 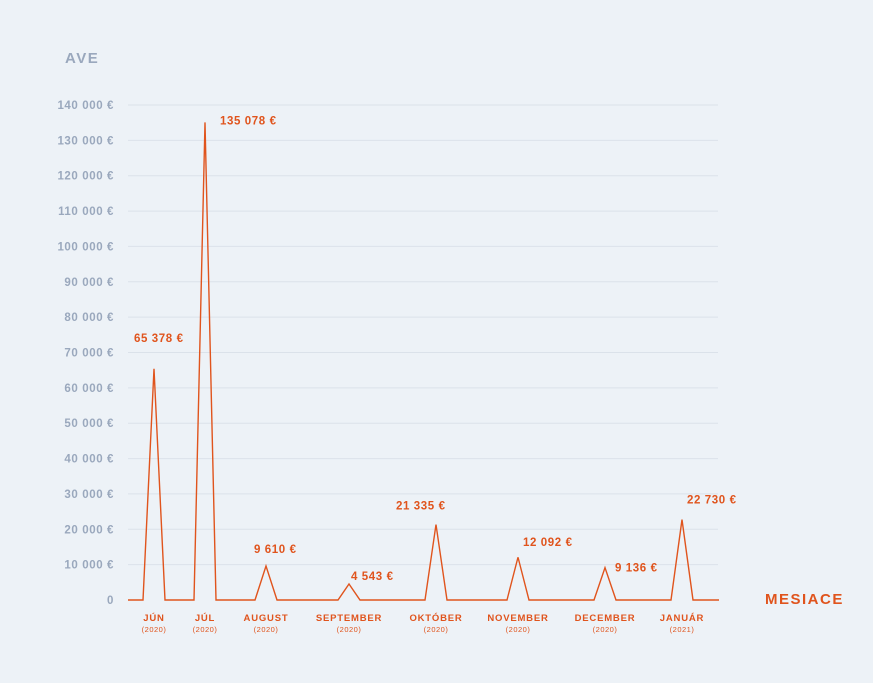 What do you see at coordinates (421, 507) in the screenshot?
I see `data-label: 21 335 €` at bounding box center [421, 507].